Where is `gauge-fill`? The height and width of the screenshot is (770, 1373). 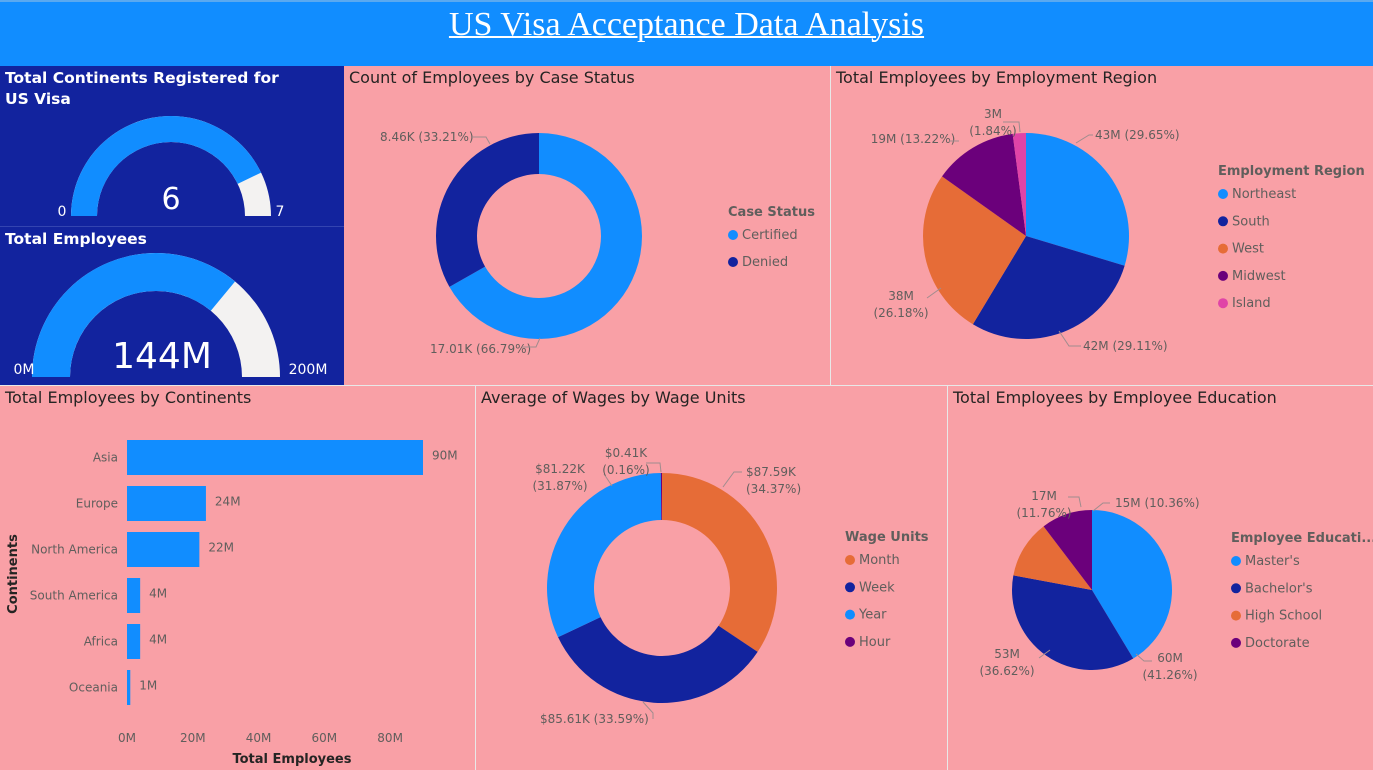
gauge-fill is located at coordinates (134, 315).